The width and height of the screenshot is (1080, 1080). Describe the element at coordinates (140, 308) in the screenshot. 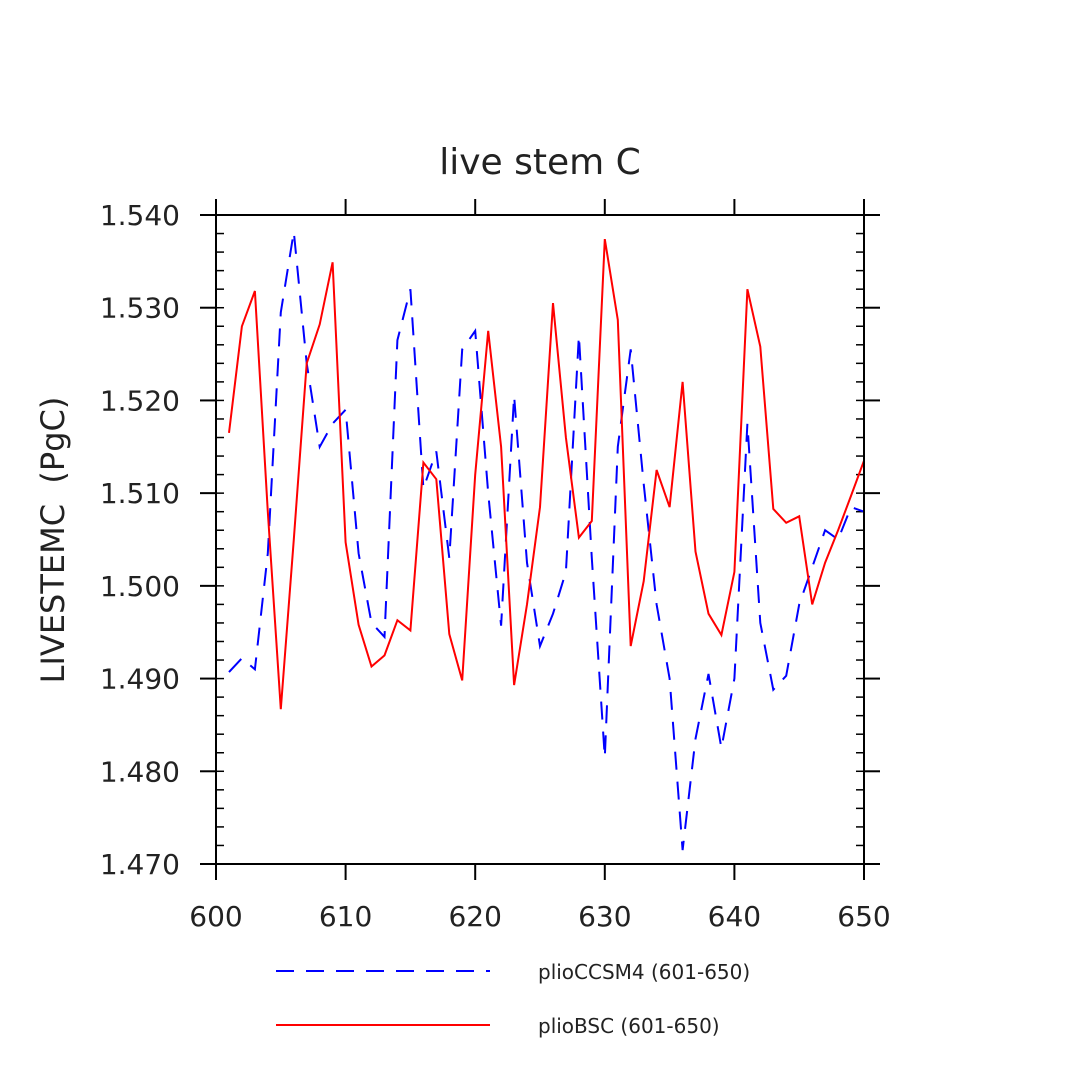

I see `y-tick-label: 1.530` at that location.